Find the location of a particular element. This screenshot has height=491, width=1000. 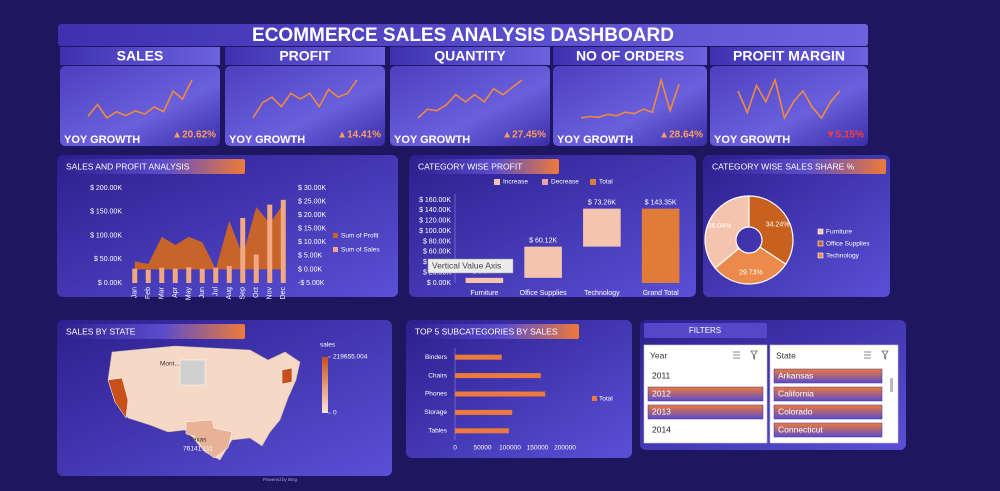

y-tick-label: $ 100.00K is located at coordinates (106, 235).